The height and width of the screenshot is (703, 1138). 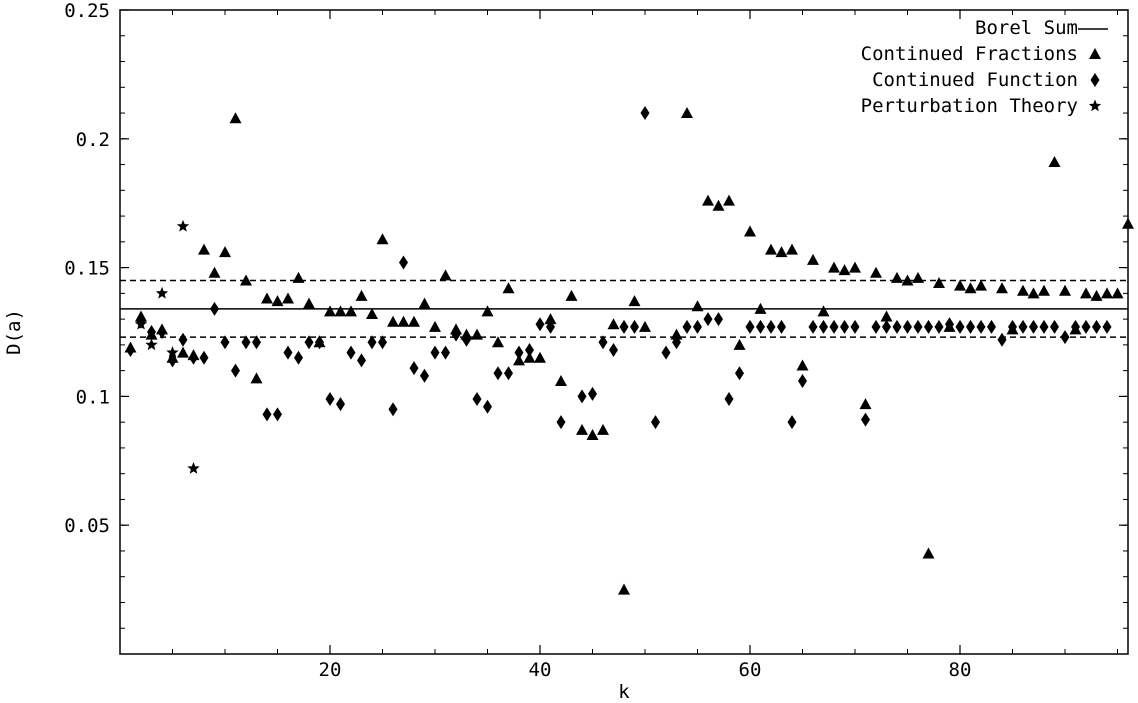 What do you see at coordinates (969, 54) in the screenshot?
I see `legend-label: Continued Fractions` at bounding box center [969, 54].